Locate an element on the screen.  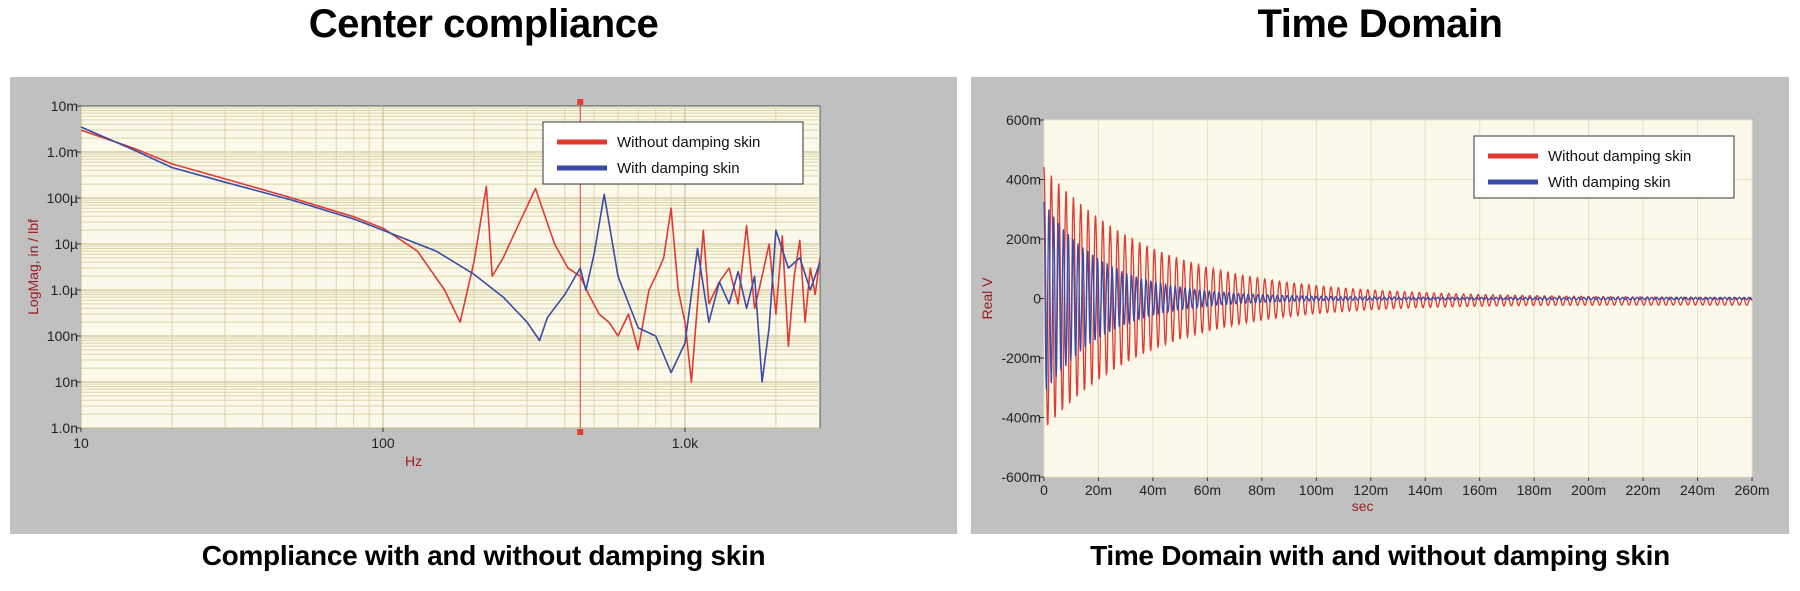
x-axis-label: sec is located at coordinates (1363, 506).